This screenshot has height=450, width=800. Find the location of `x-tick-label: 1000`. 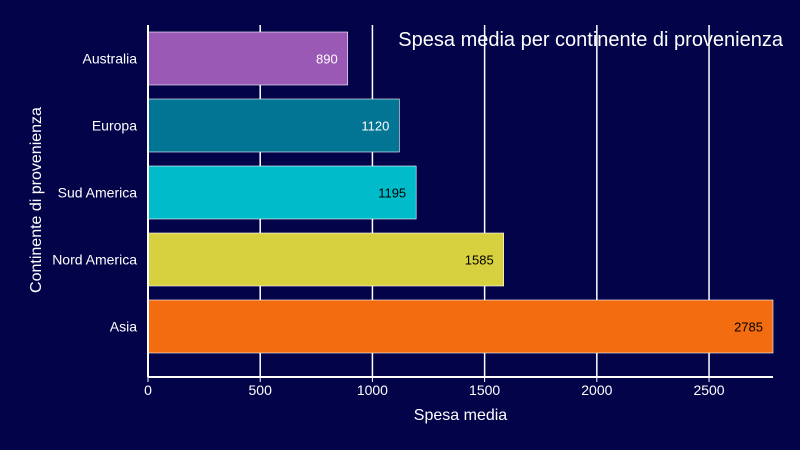

x-tick-label: 1000 is located at coordinates (372, 390).